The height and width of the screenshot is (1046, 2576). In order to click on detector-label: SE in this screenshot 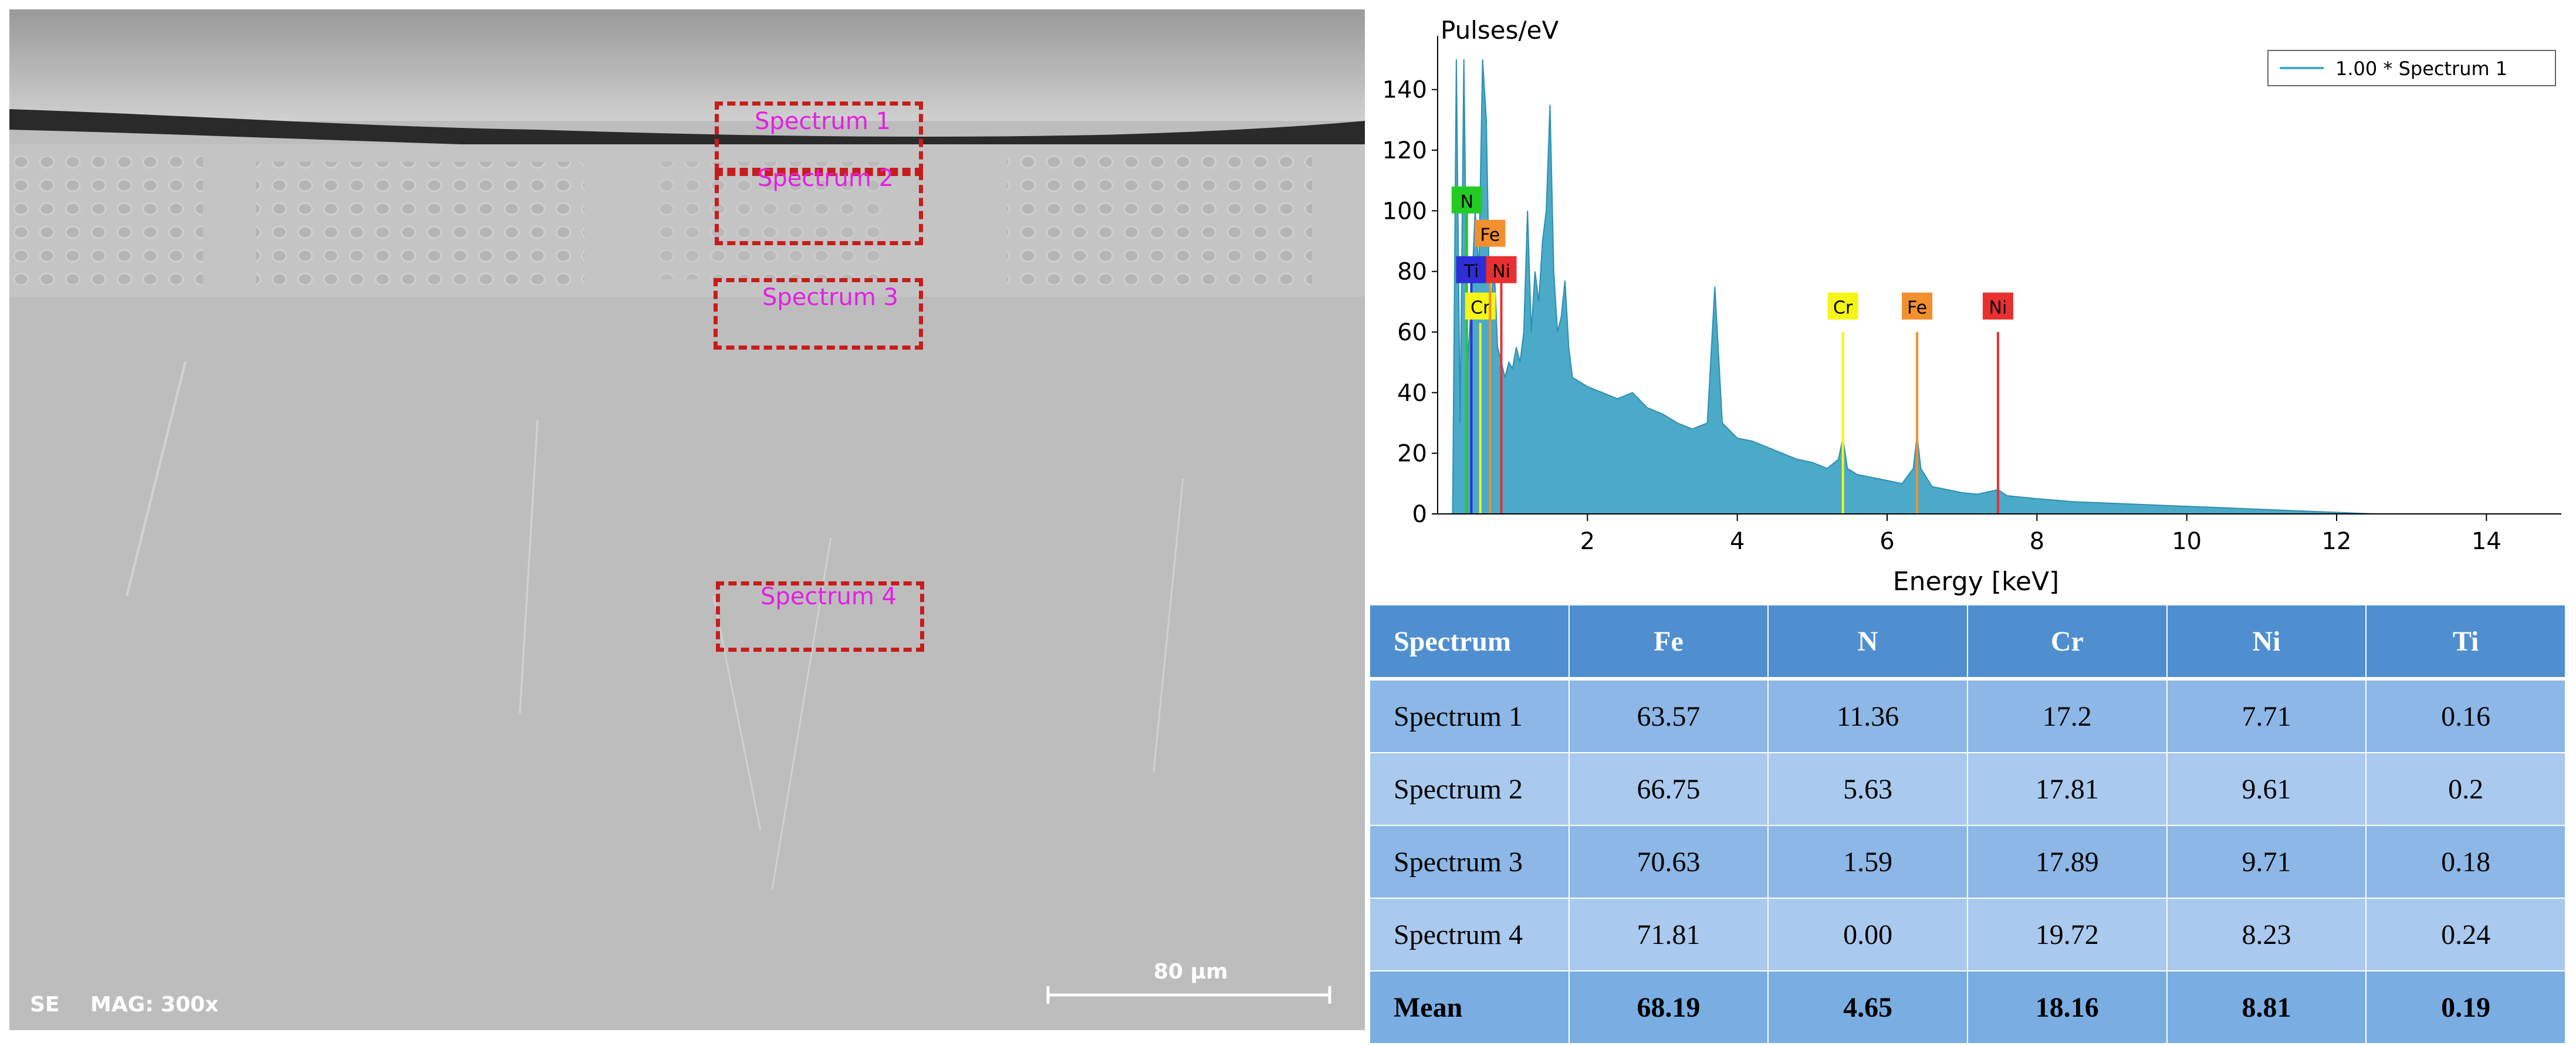, I will do `click(45, 1005)`.